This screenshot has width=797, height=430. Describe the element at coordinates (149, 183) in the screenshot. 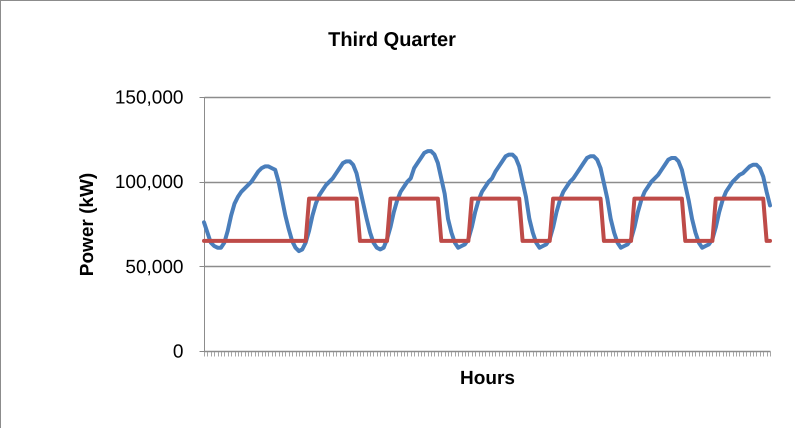

I see `y-tick-label: 100,000` at that location.